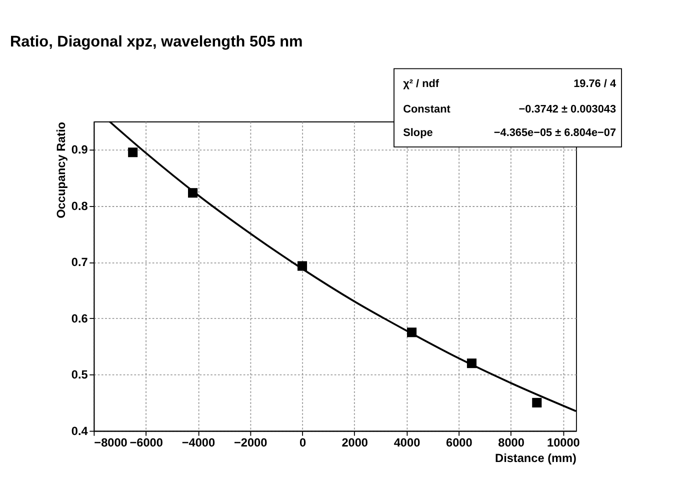 This screenshot has width=677, height=483. I want to click on x-tick-label: −6000, so click(147, 443).